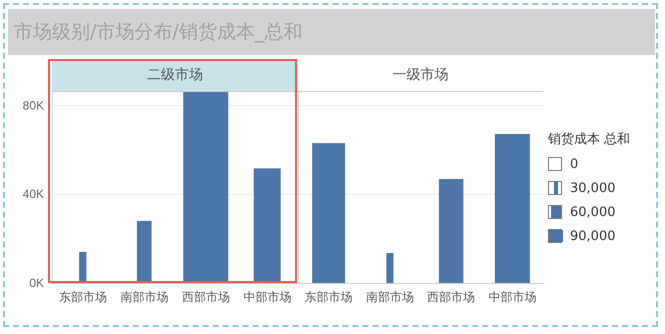  What do you see at coordinates (33, 105) in the screenshot?
I see `y-tick-label: 80K` at bounding box center [33, 105].